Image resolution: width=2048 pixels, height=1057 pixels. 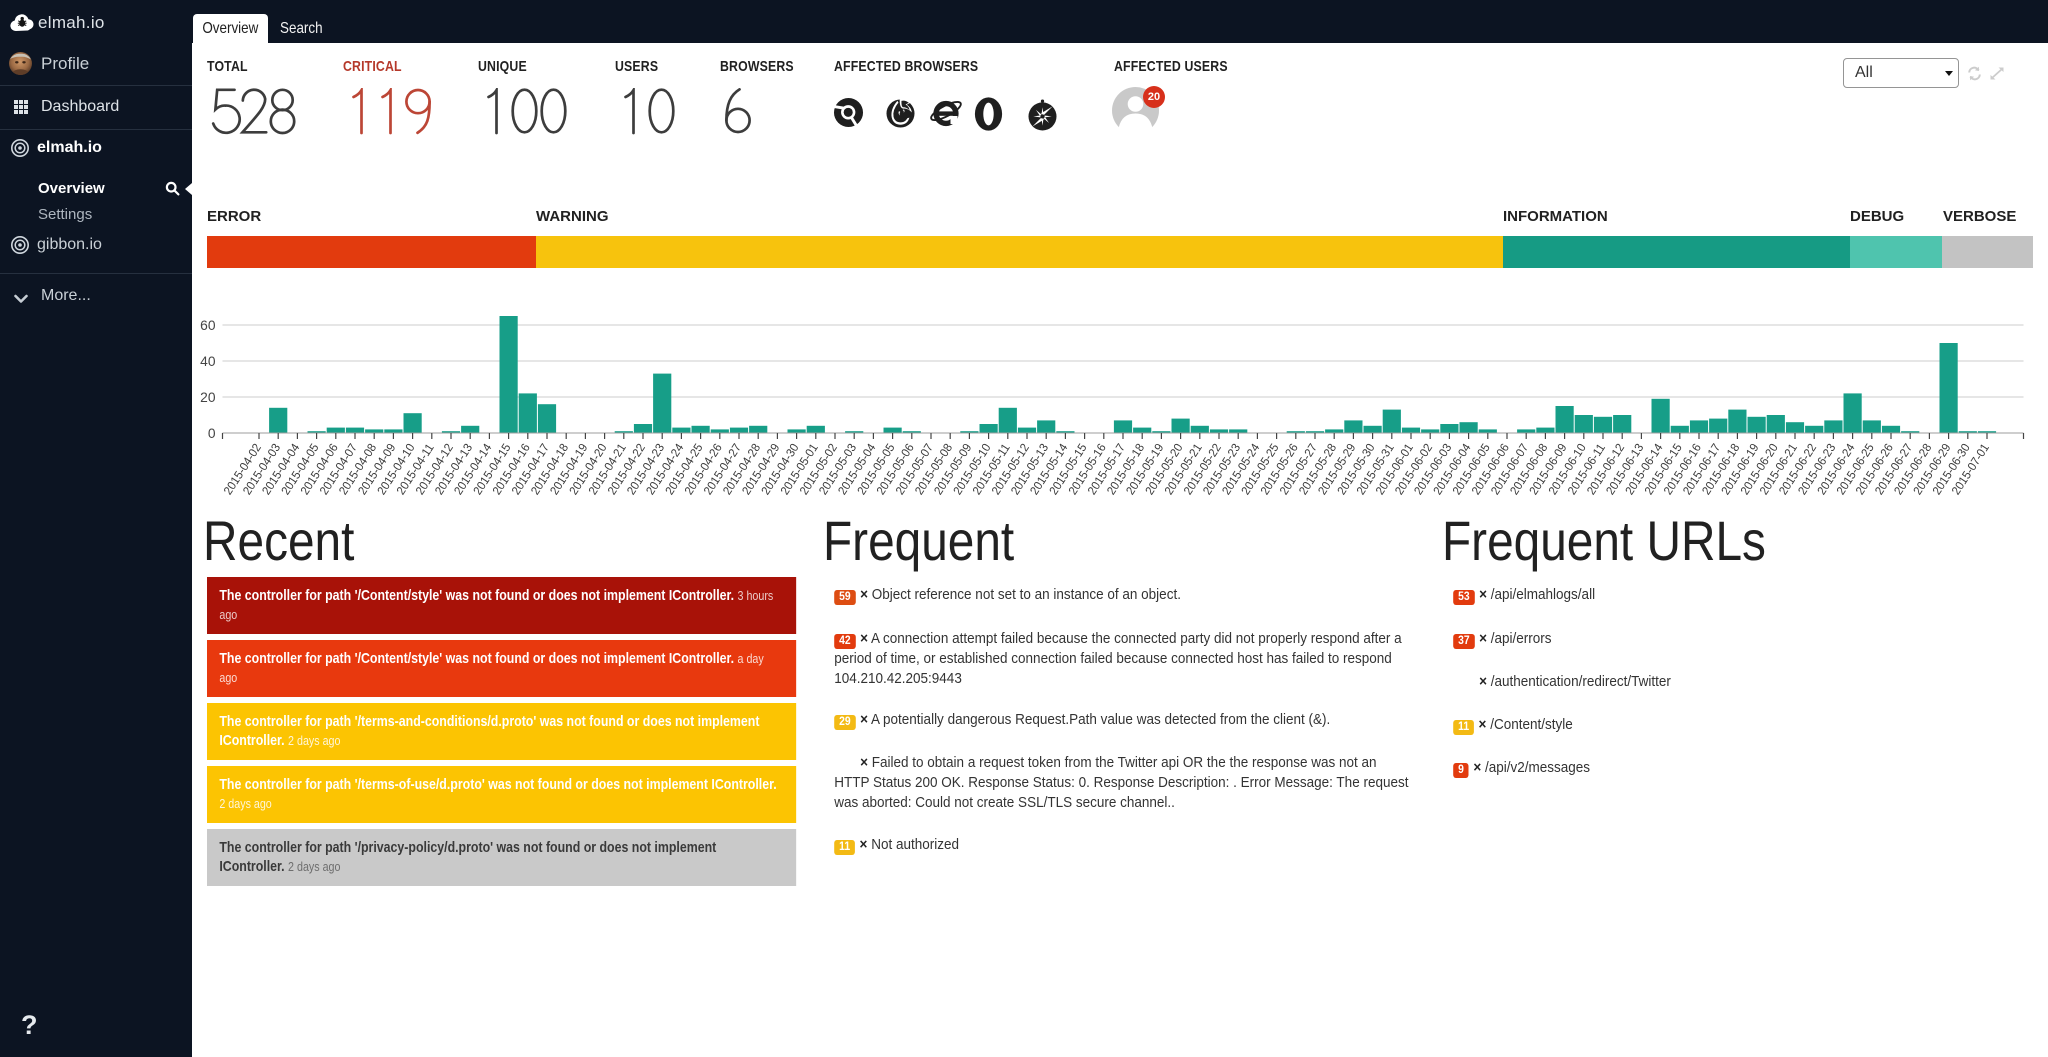 I want to click on svg-text: 60, so click(x=208, y=325).